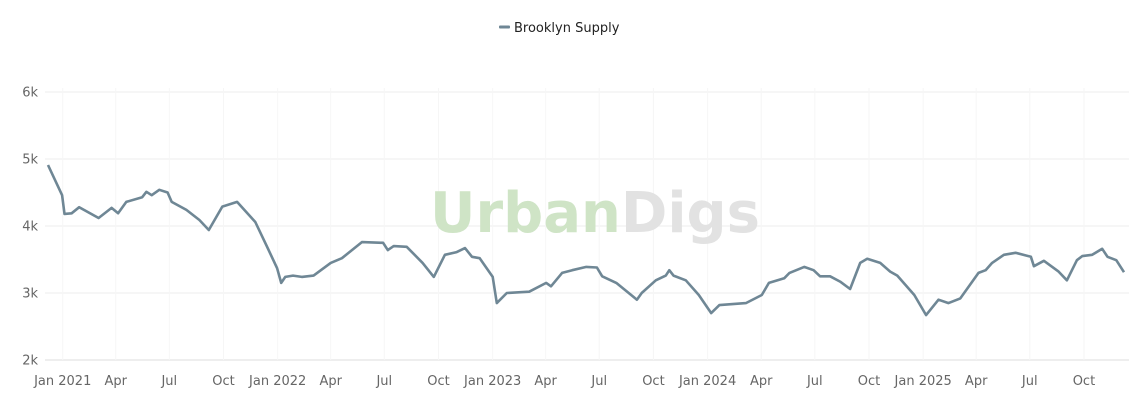  I want to click on watermark-part1: Urban, so click(525, 213).